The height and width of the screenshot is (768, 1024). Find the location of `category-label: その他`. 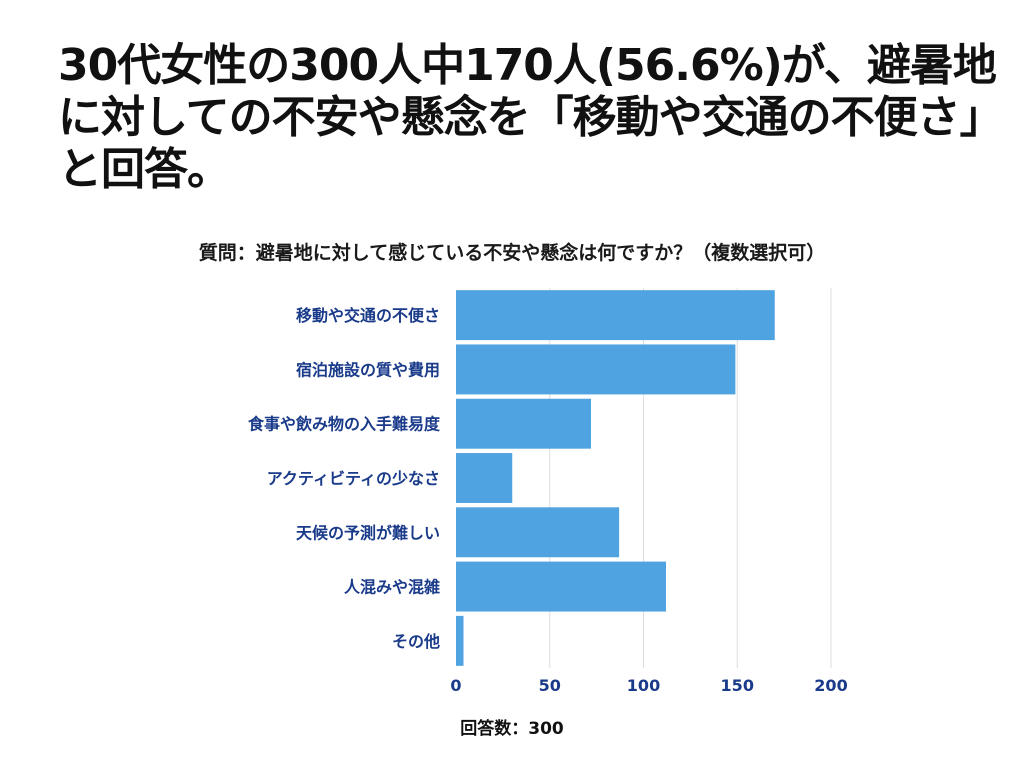

category-label: その他 is located at coordinates (416, 641).